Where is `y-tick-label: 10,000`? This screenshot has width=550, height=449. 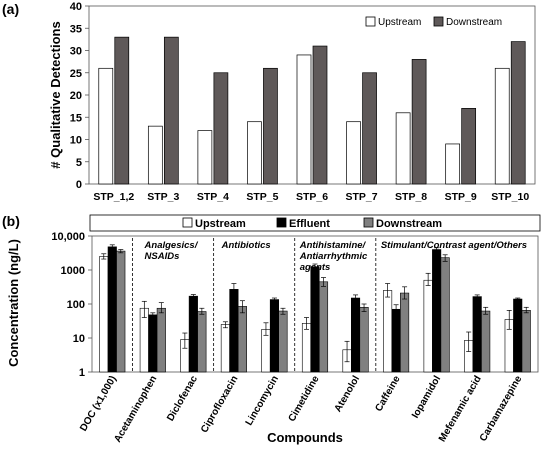
y-tick-label: 10,000 is located at coordinates (68, 237).